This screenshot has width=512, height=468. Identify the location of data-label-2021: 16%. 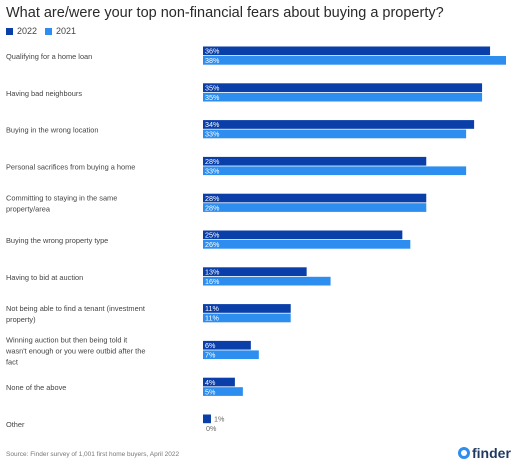
(212, 281).